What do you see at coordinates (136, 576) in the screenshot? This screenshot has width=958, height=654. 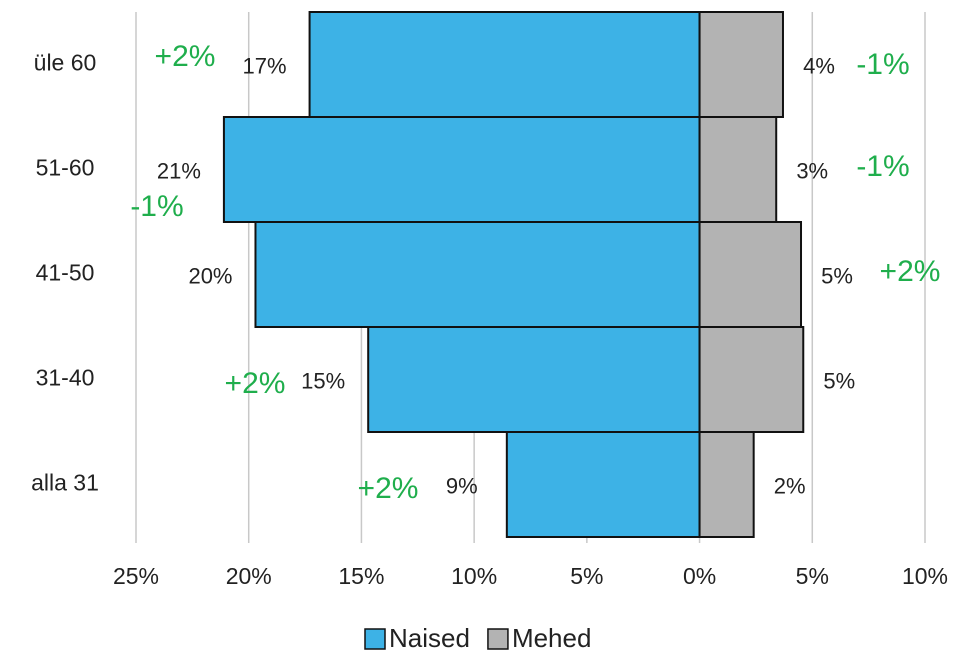 I see `x-tick-label: 25%` at bounding box center [136, 576].